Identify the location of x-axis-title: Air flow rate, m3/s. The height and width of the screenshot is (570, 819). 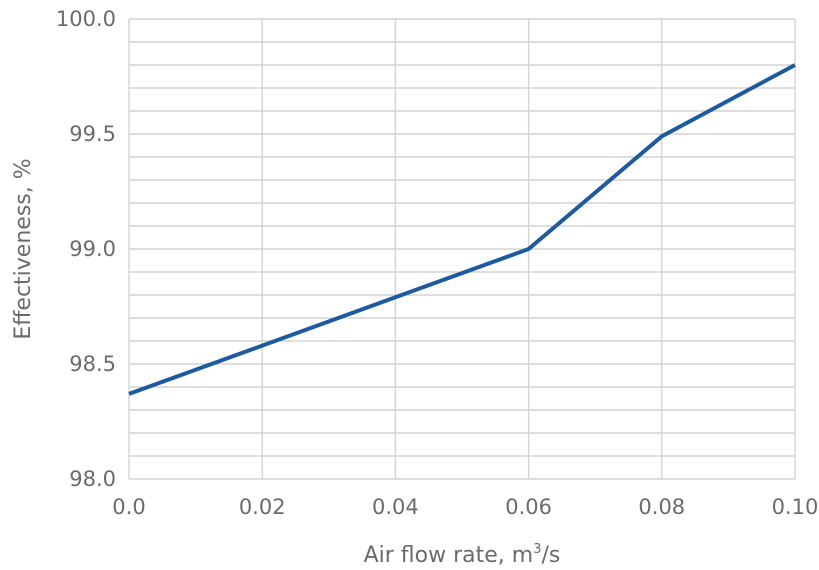
(462, 555).